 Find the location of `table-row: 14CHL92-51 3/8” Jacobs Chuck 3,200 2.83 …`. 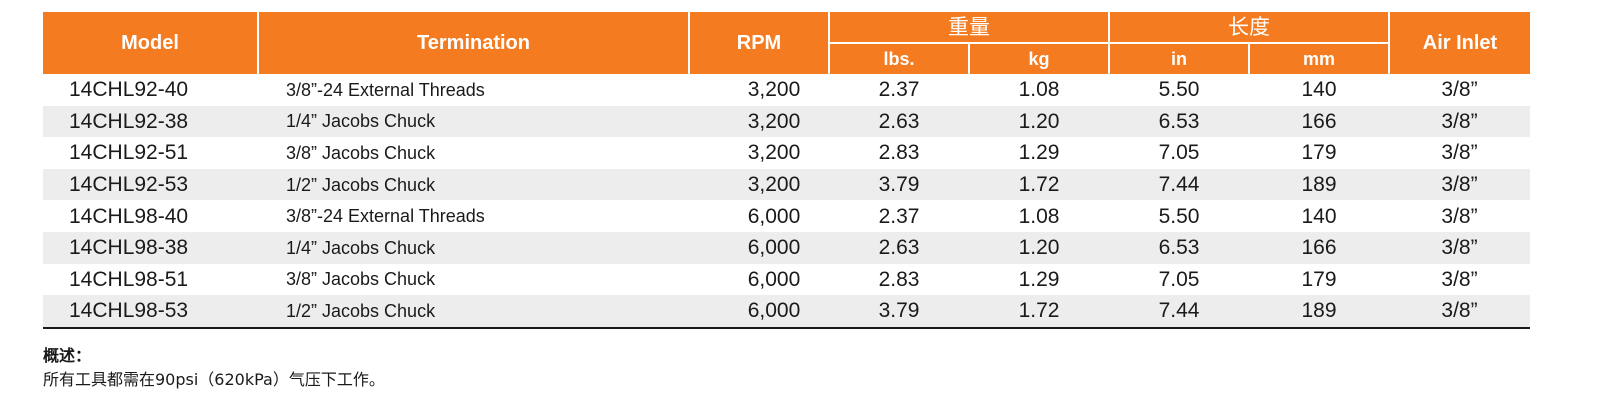

table-row: 14CHL92-51 3/8” Jacobs Chuck 3,200 2.83 … is located at coordinates (786, 153).